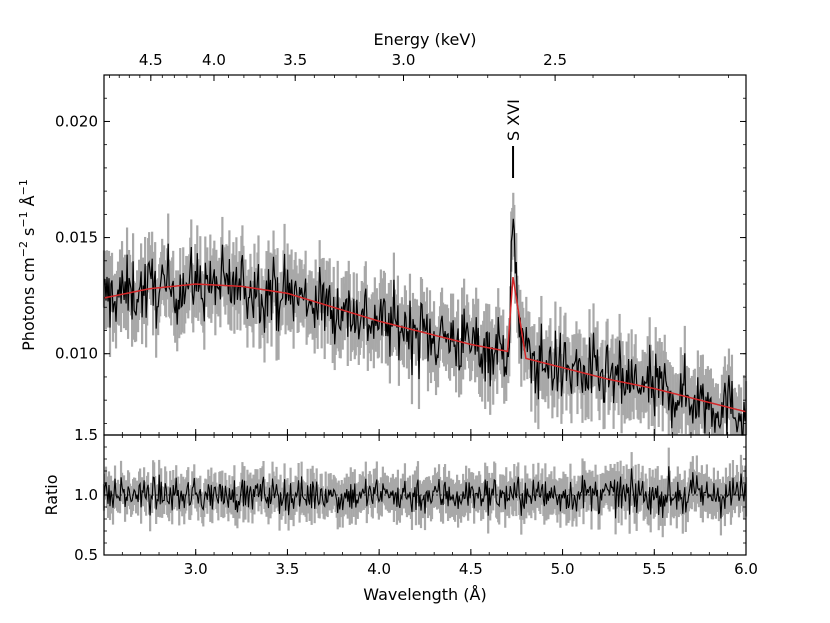 This screenshot has height=623, width=830. I want to click on x-tick-label: 5.5, so click(654, 569).